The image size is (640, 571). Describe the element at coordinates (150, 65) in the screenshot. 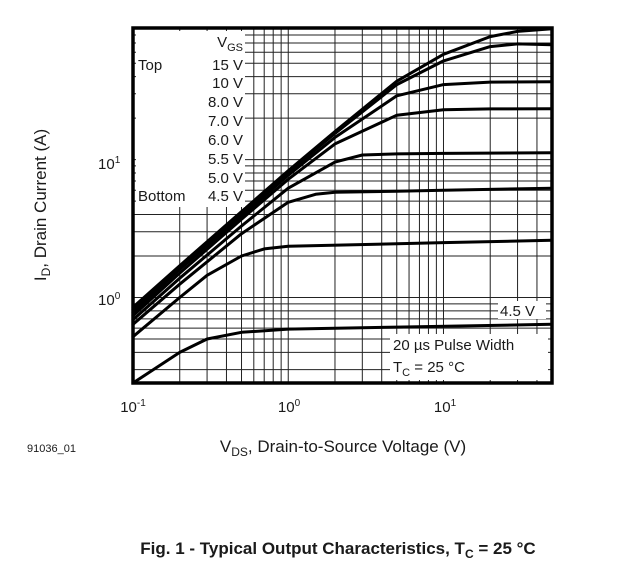

I see `legend-top-label: Top` at that location.